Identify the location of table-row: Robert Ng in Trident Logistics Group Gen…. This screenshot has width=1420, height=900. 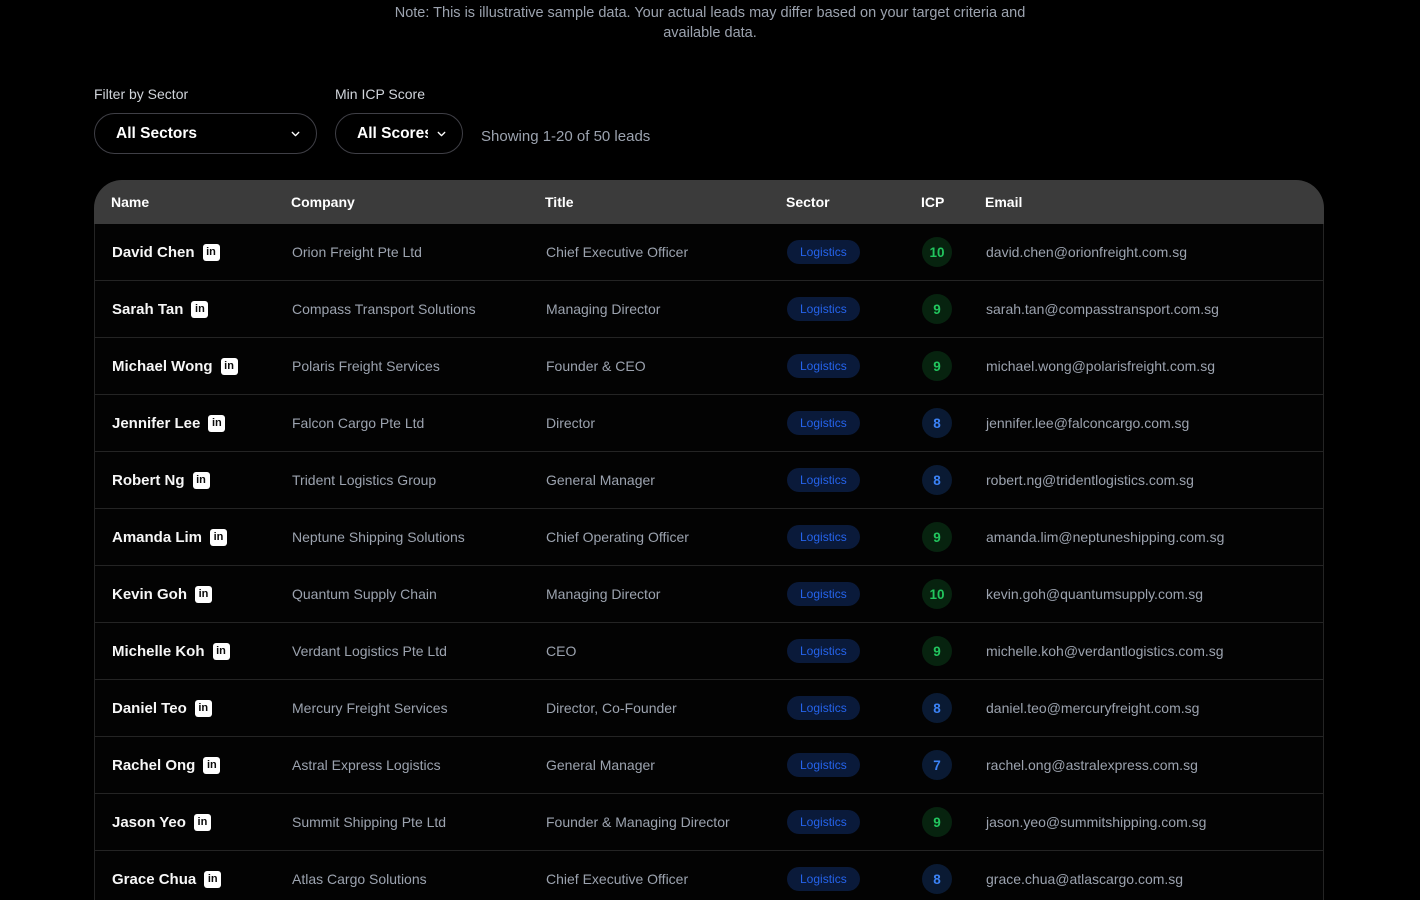
(709, 480).